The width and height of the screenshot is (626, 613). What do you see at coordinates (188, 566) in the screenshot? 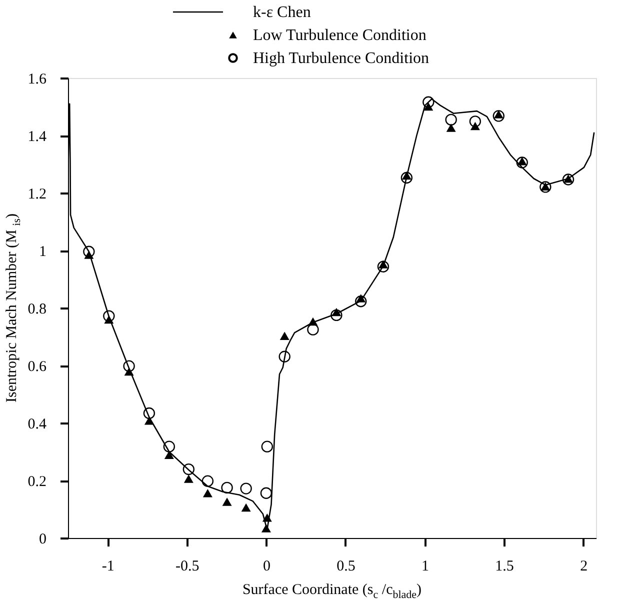
I see `x-tick-label: -0.5` at bounding box center [188, 566].